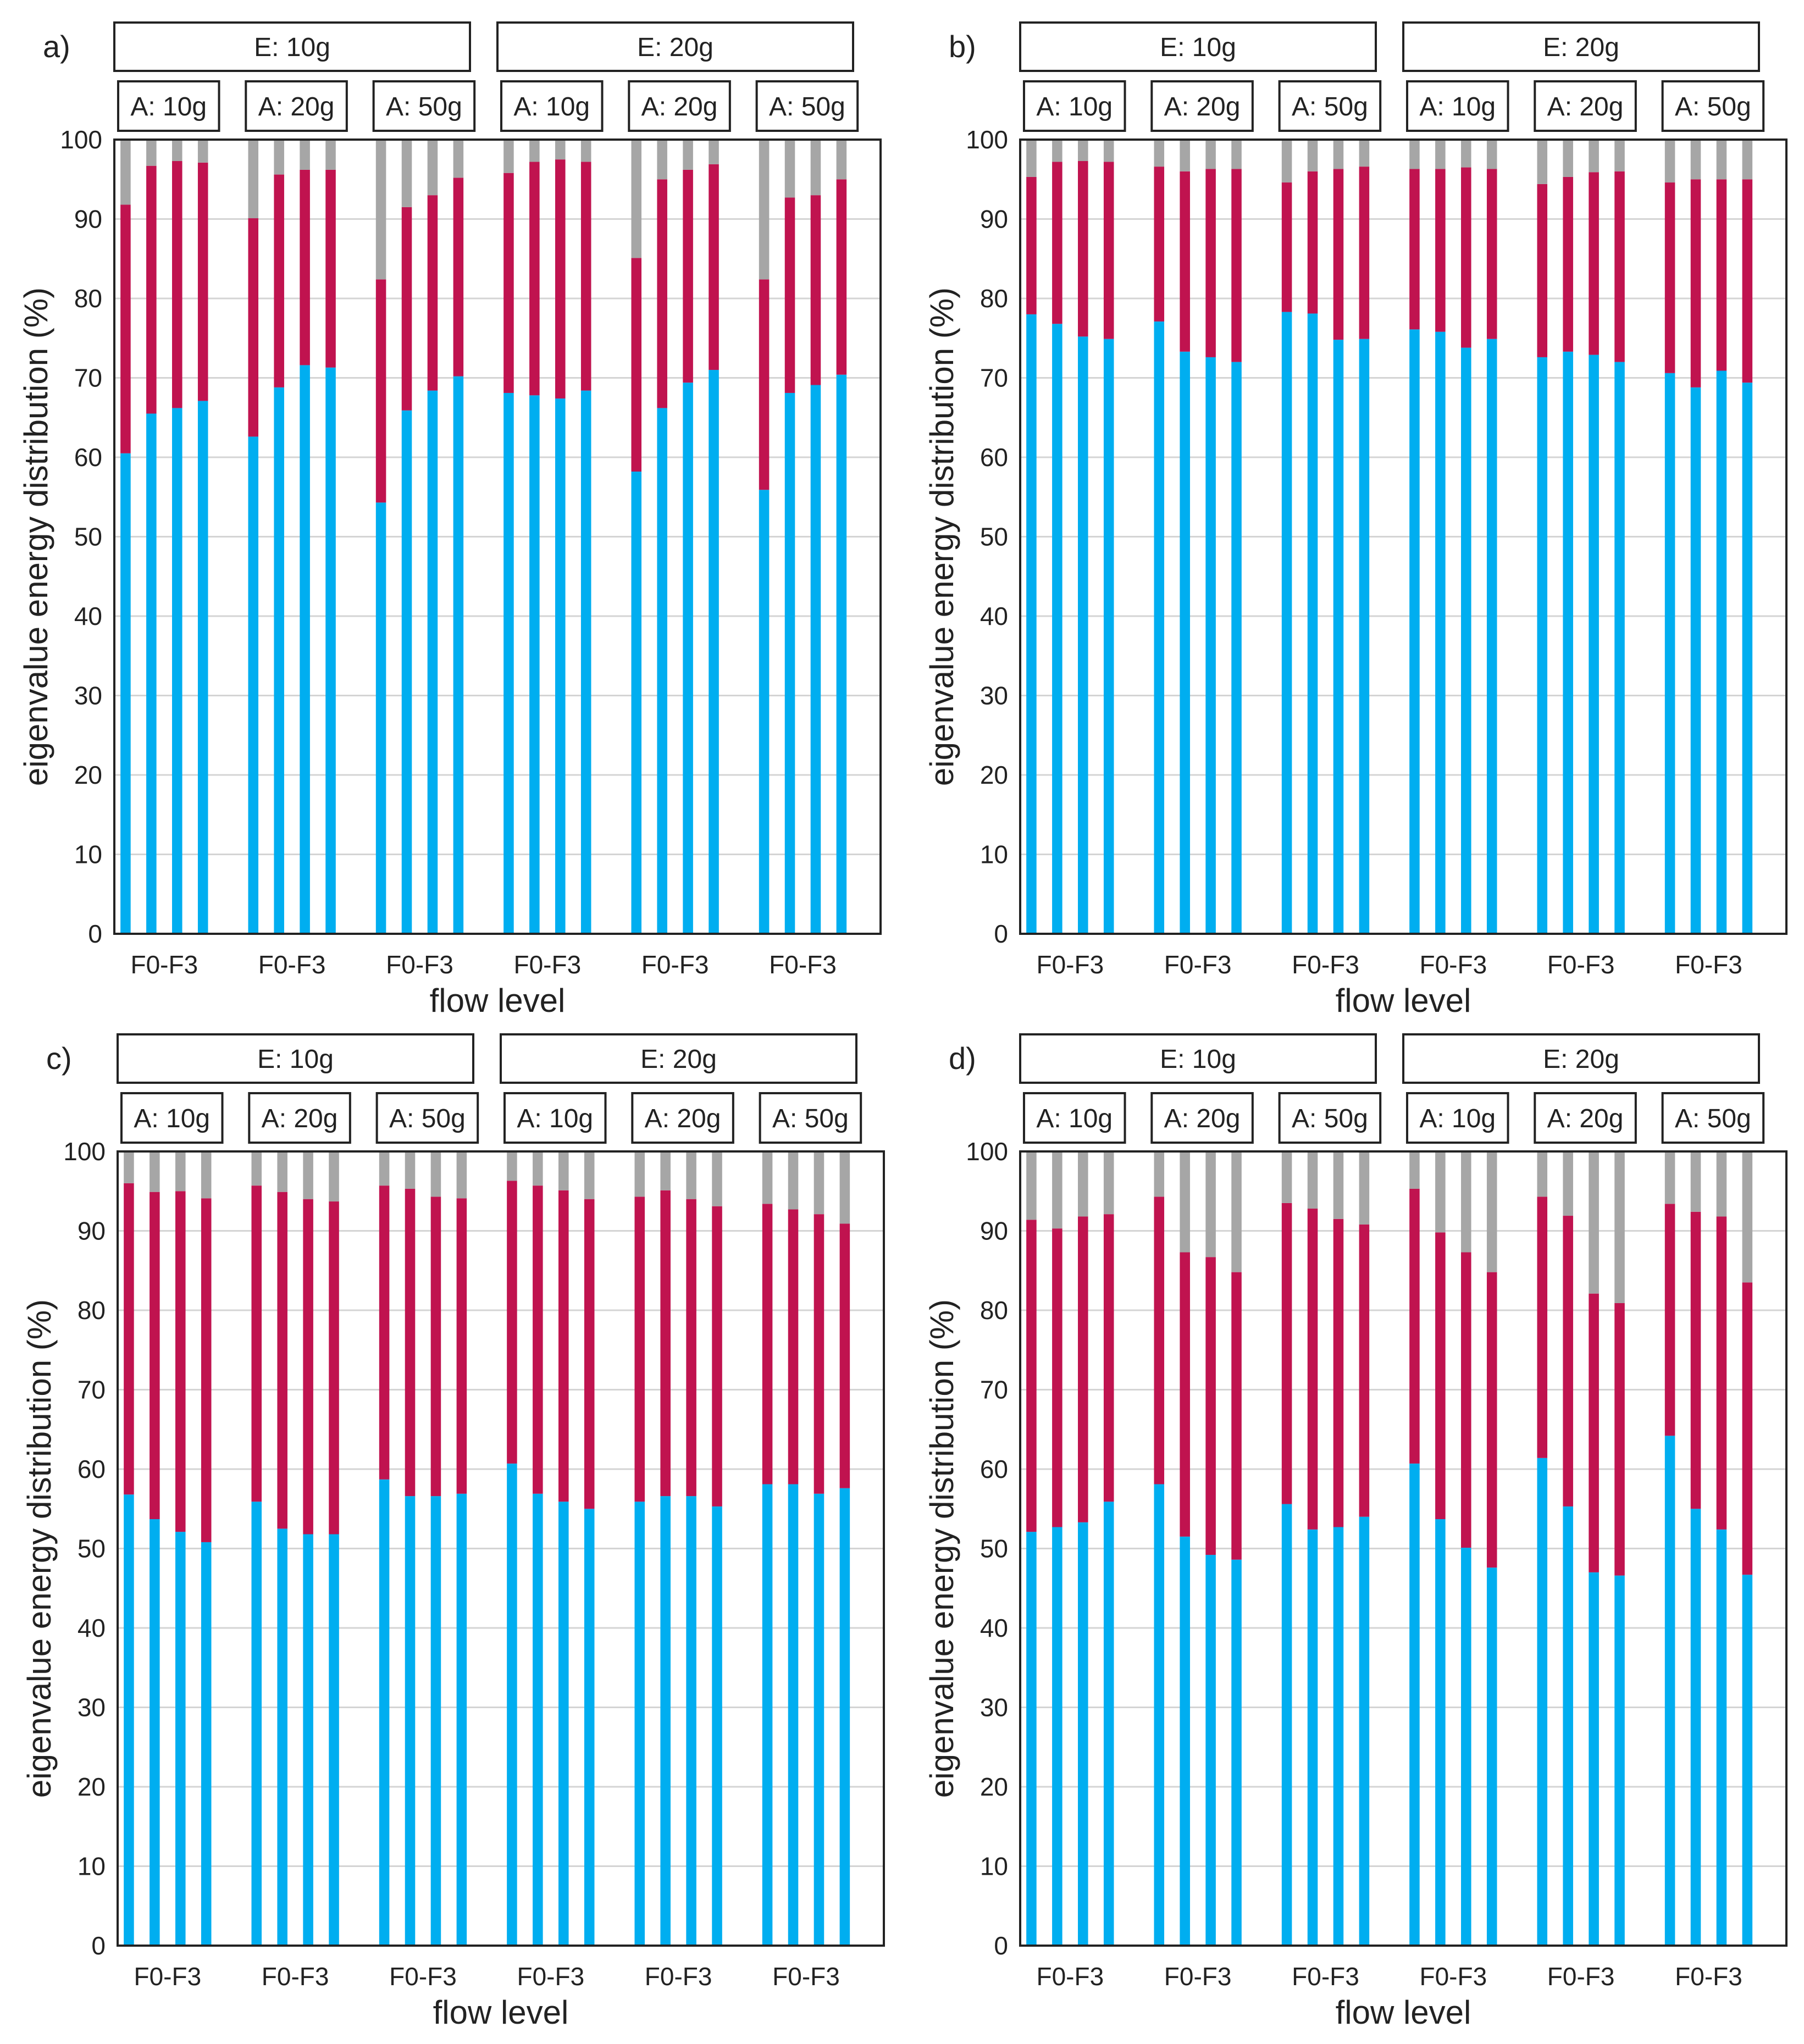 The height and width of the screenshot is (2044, 1804). Describe the element at coordinates (1001, 1945) in the screenshot. I see `y-tick-label: 0` at that location.